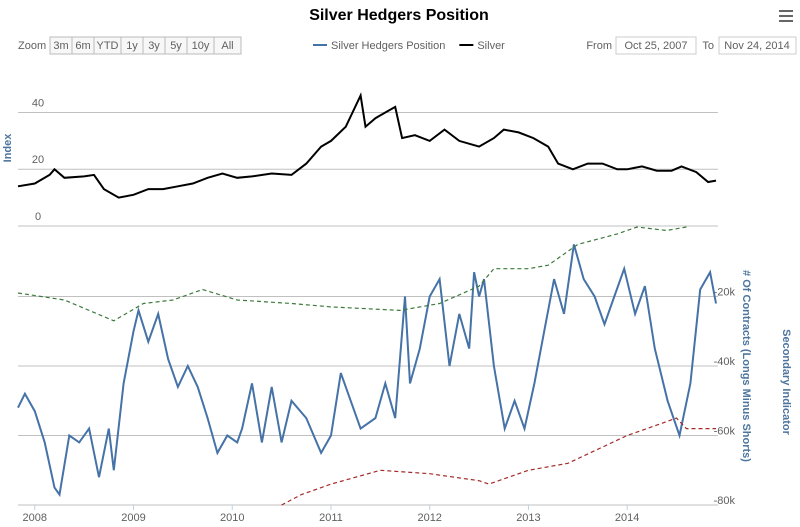  What do you see at coordinates (133, 518) in the screenshot?
I see `x-tick-label: 2009` at bounding box center [133, 518].